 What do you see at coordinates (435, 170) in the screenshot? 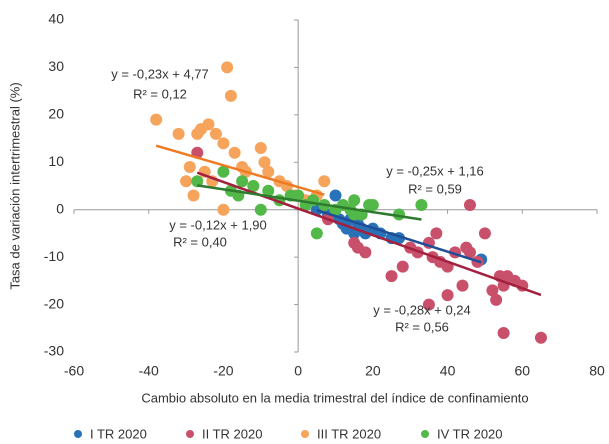
I see `trend-equation: y = -0,25x + 1,16` at bounding box center [435, 170].